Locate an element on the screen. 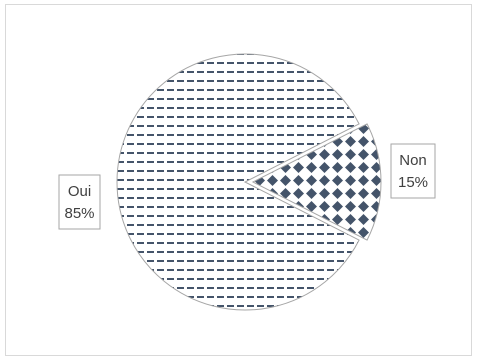  data-label-category-oui: Oui is located at coordinates (79, 191).